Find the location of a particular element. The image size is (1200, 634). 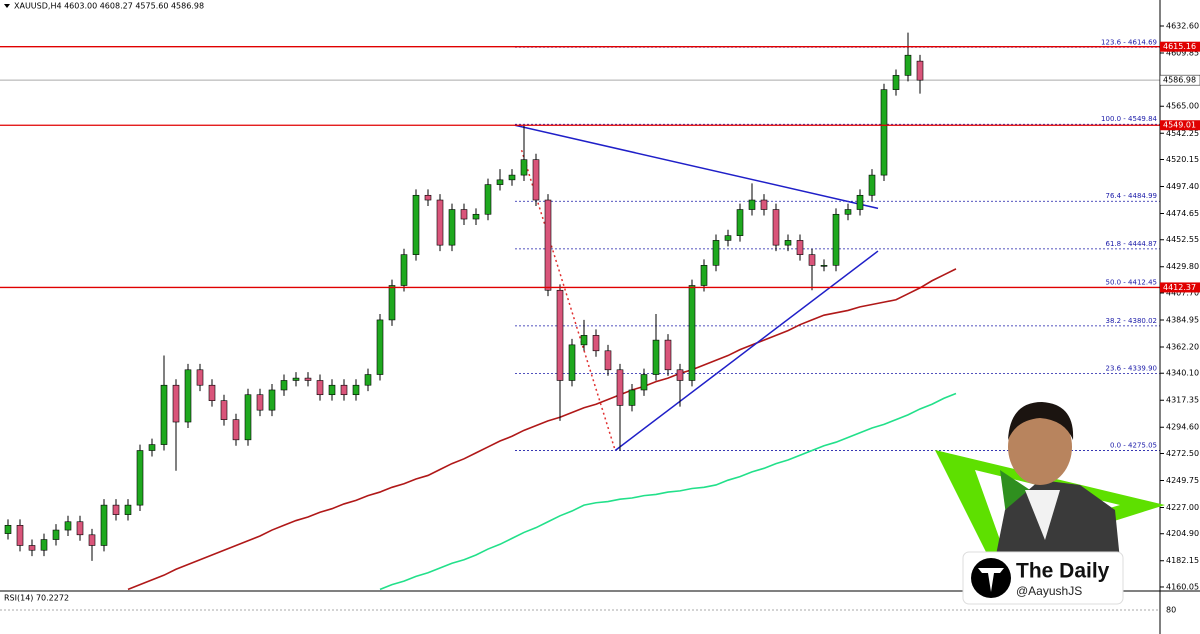

fib-label: 50.0 - 4412.45 is located at coordinates (1131, 282).